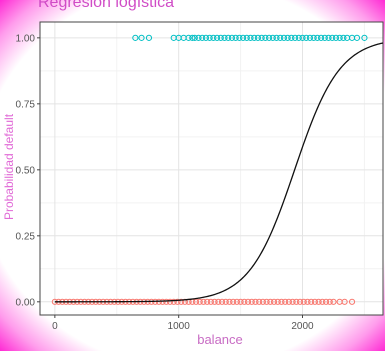  What do you see at coordinates (26, 38) in the screenshot?
I see `y-tick-label: 1.00` at bounding box center [26, 38].